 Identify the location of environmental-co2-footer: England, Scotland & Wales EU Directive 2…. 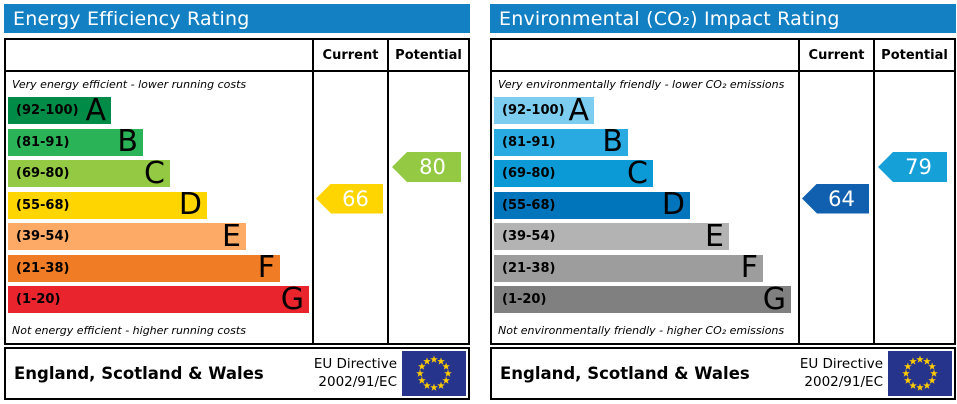
(723, 373).